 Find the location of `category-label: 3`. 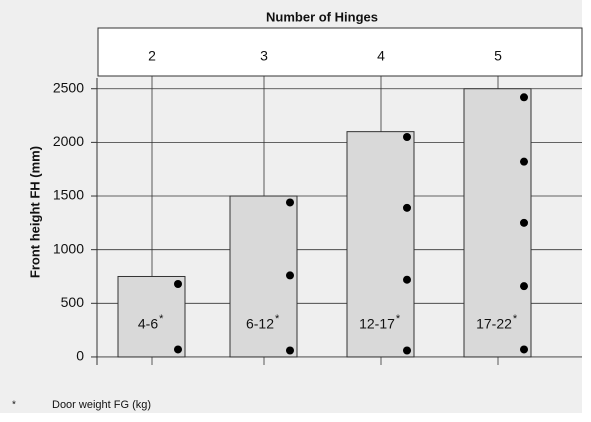

category-label: 3 is located at coordinates (264, 56).